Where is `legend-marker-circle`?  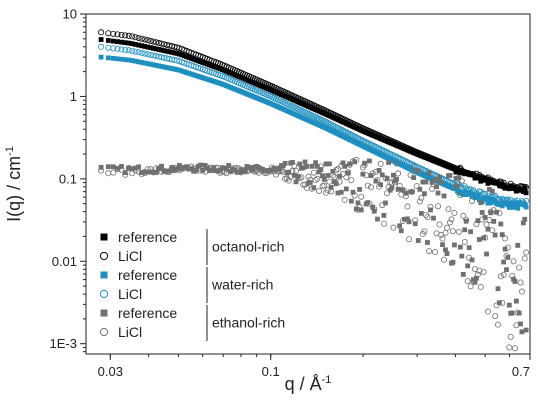 legend-marker-circle is located at coordinates (104, 294).